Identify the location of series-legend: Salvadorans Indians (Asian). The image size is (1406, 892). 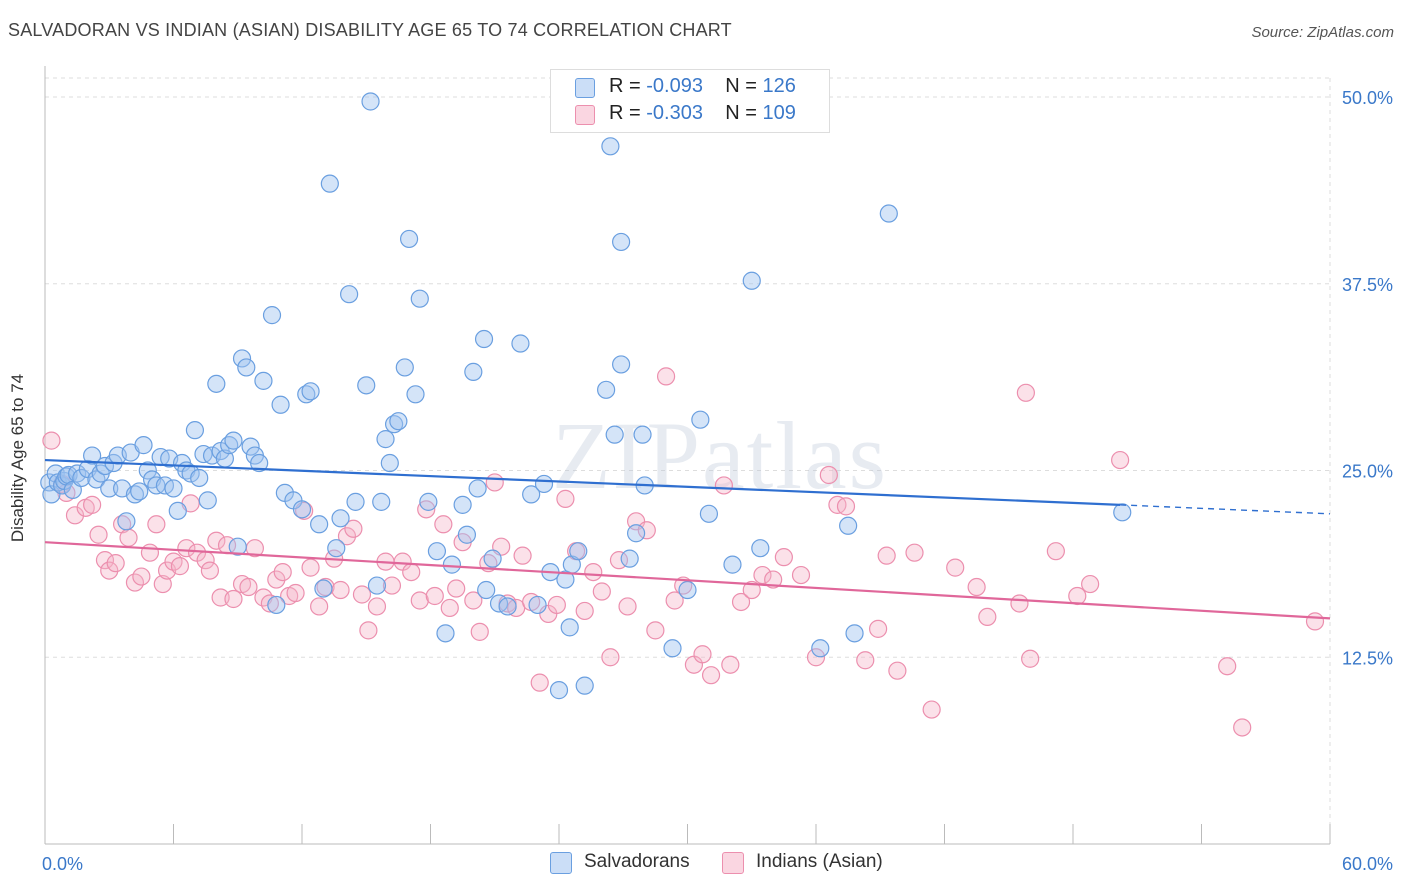
(703, 865).